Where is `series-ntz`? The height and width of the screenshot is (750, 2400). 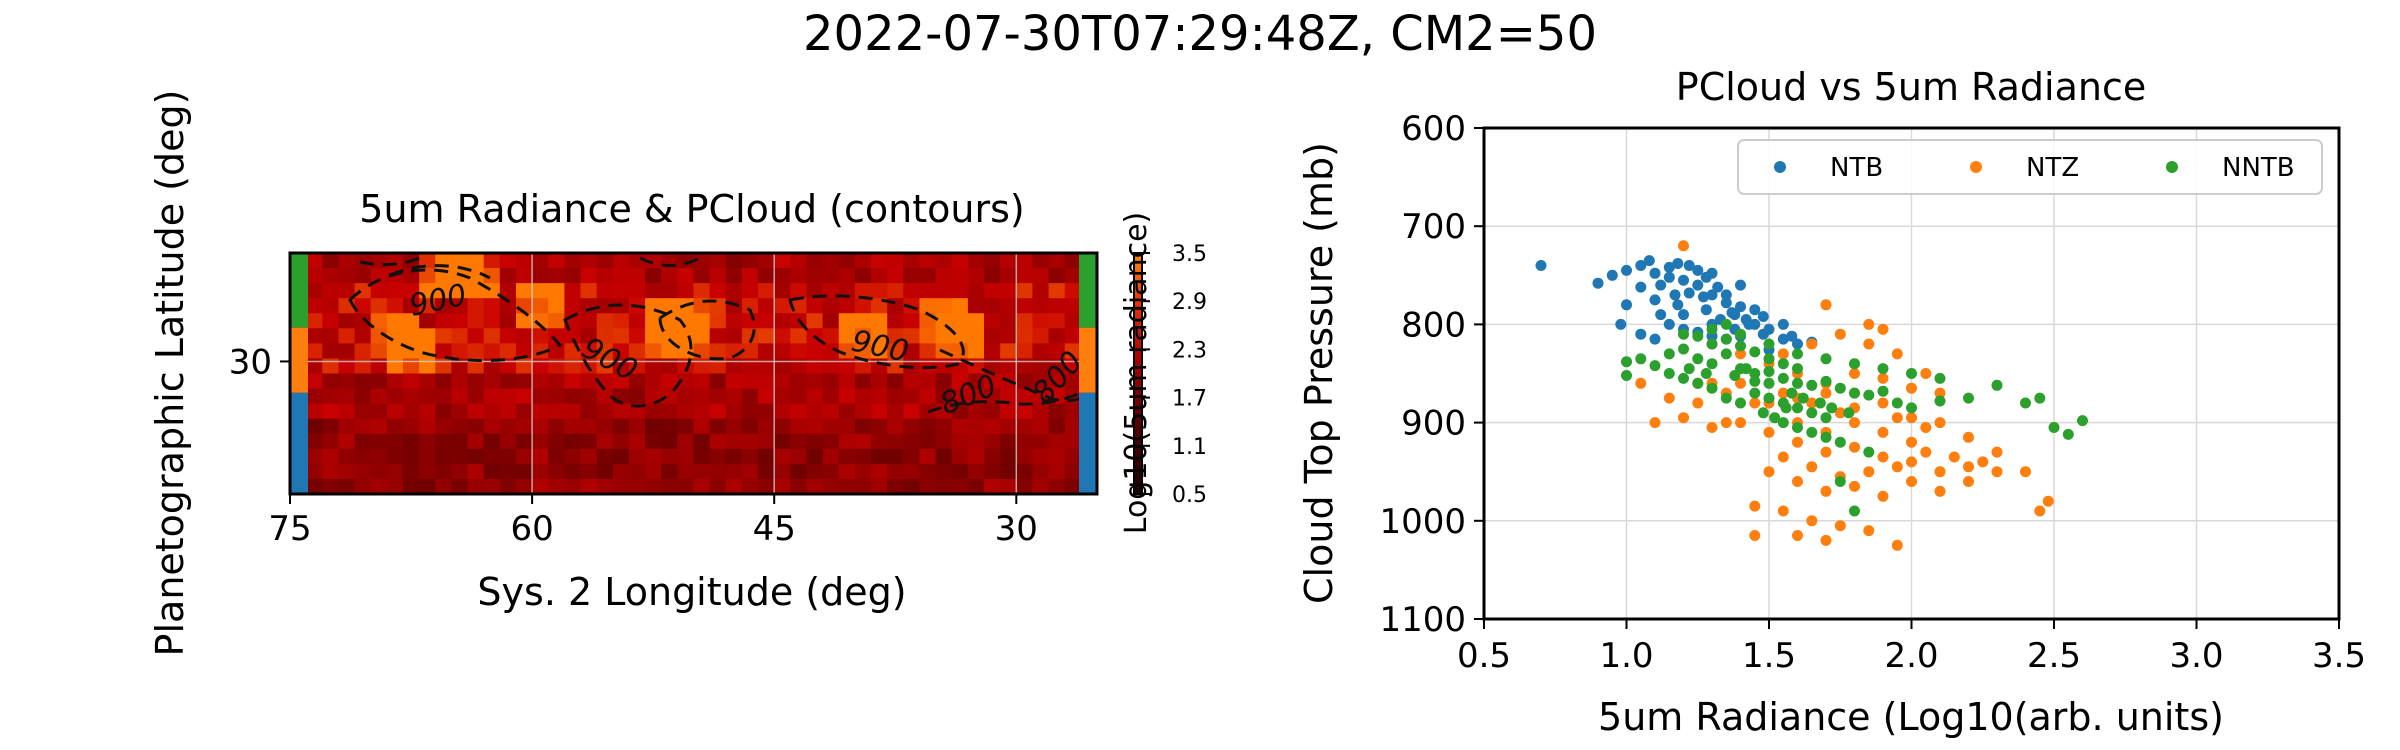
series-ntz is located at coordinates (1844, 395).